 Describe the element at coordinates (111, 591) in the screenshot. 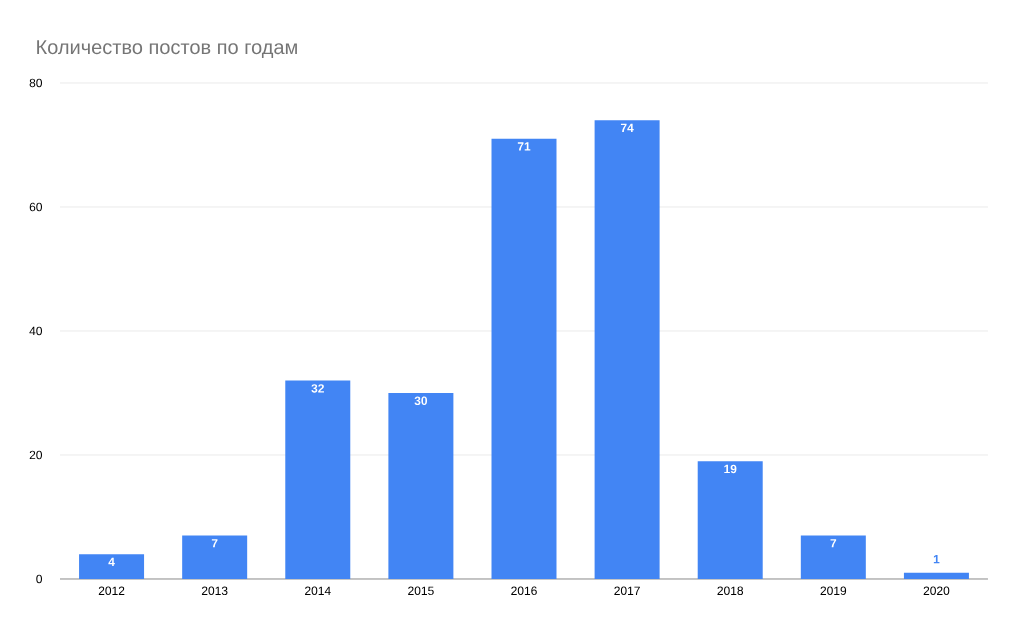

I see `x-tick-label: 2012` at that location.